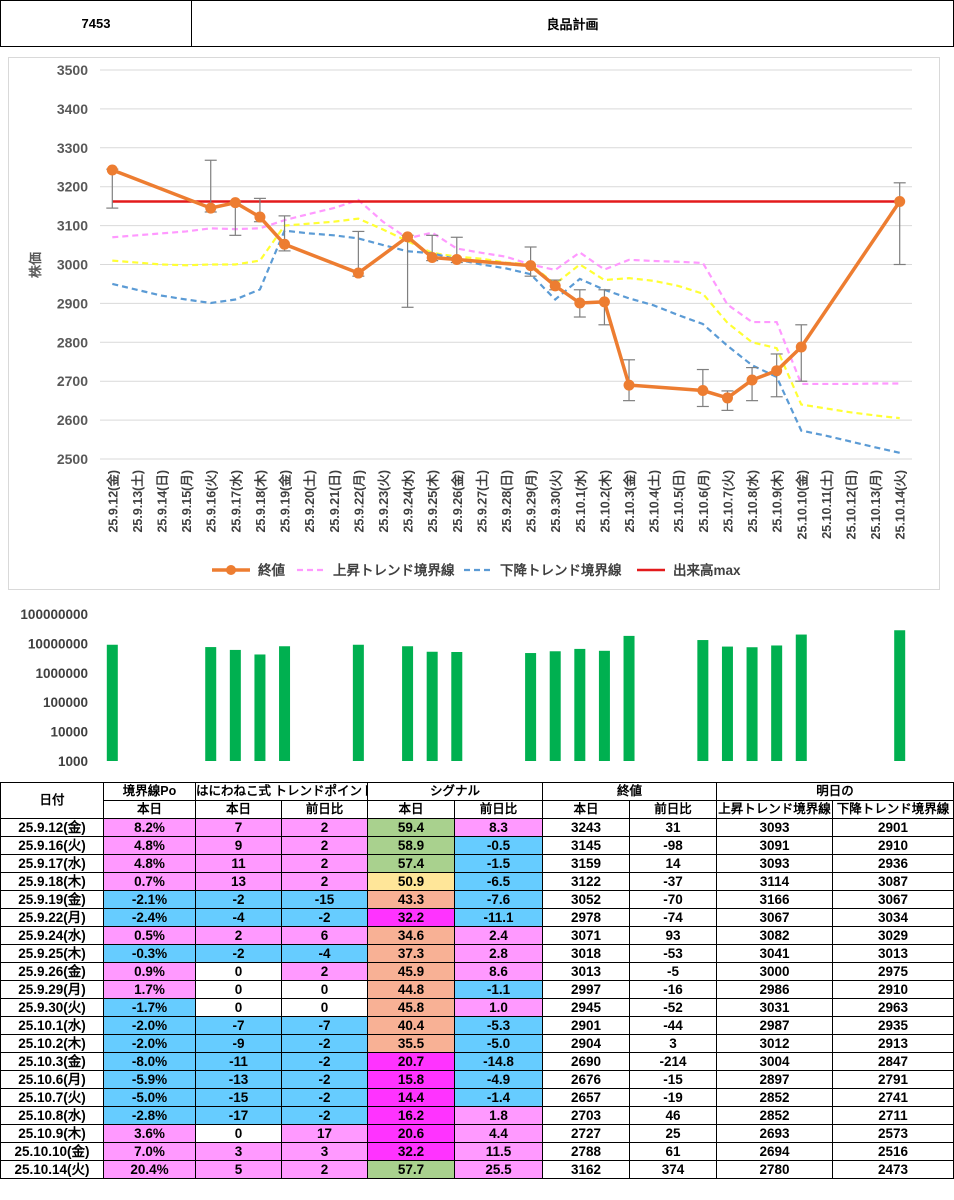  Describe the element at coordinates (54, 614) in the screenshot. I see `volume-y-tick-label: 100000000` at that location.